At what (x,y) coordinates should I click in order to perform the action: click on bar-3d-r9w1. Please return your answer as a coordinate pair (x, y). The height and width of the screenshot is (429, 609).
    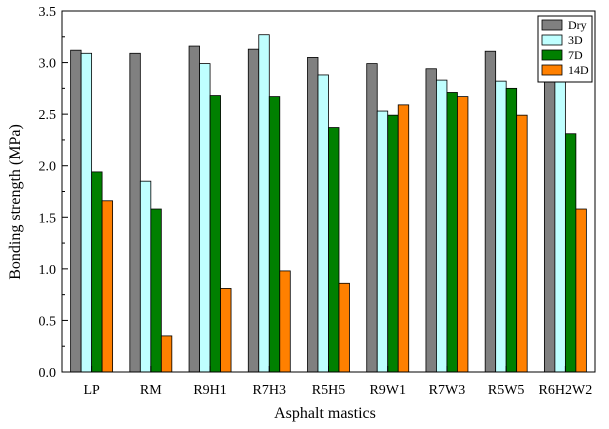
    Looking at the image, I should click on (382, 241).